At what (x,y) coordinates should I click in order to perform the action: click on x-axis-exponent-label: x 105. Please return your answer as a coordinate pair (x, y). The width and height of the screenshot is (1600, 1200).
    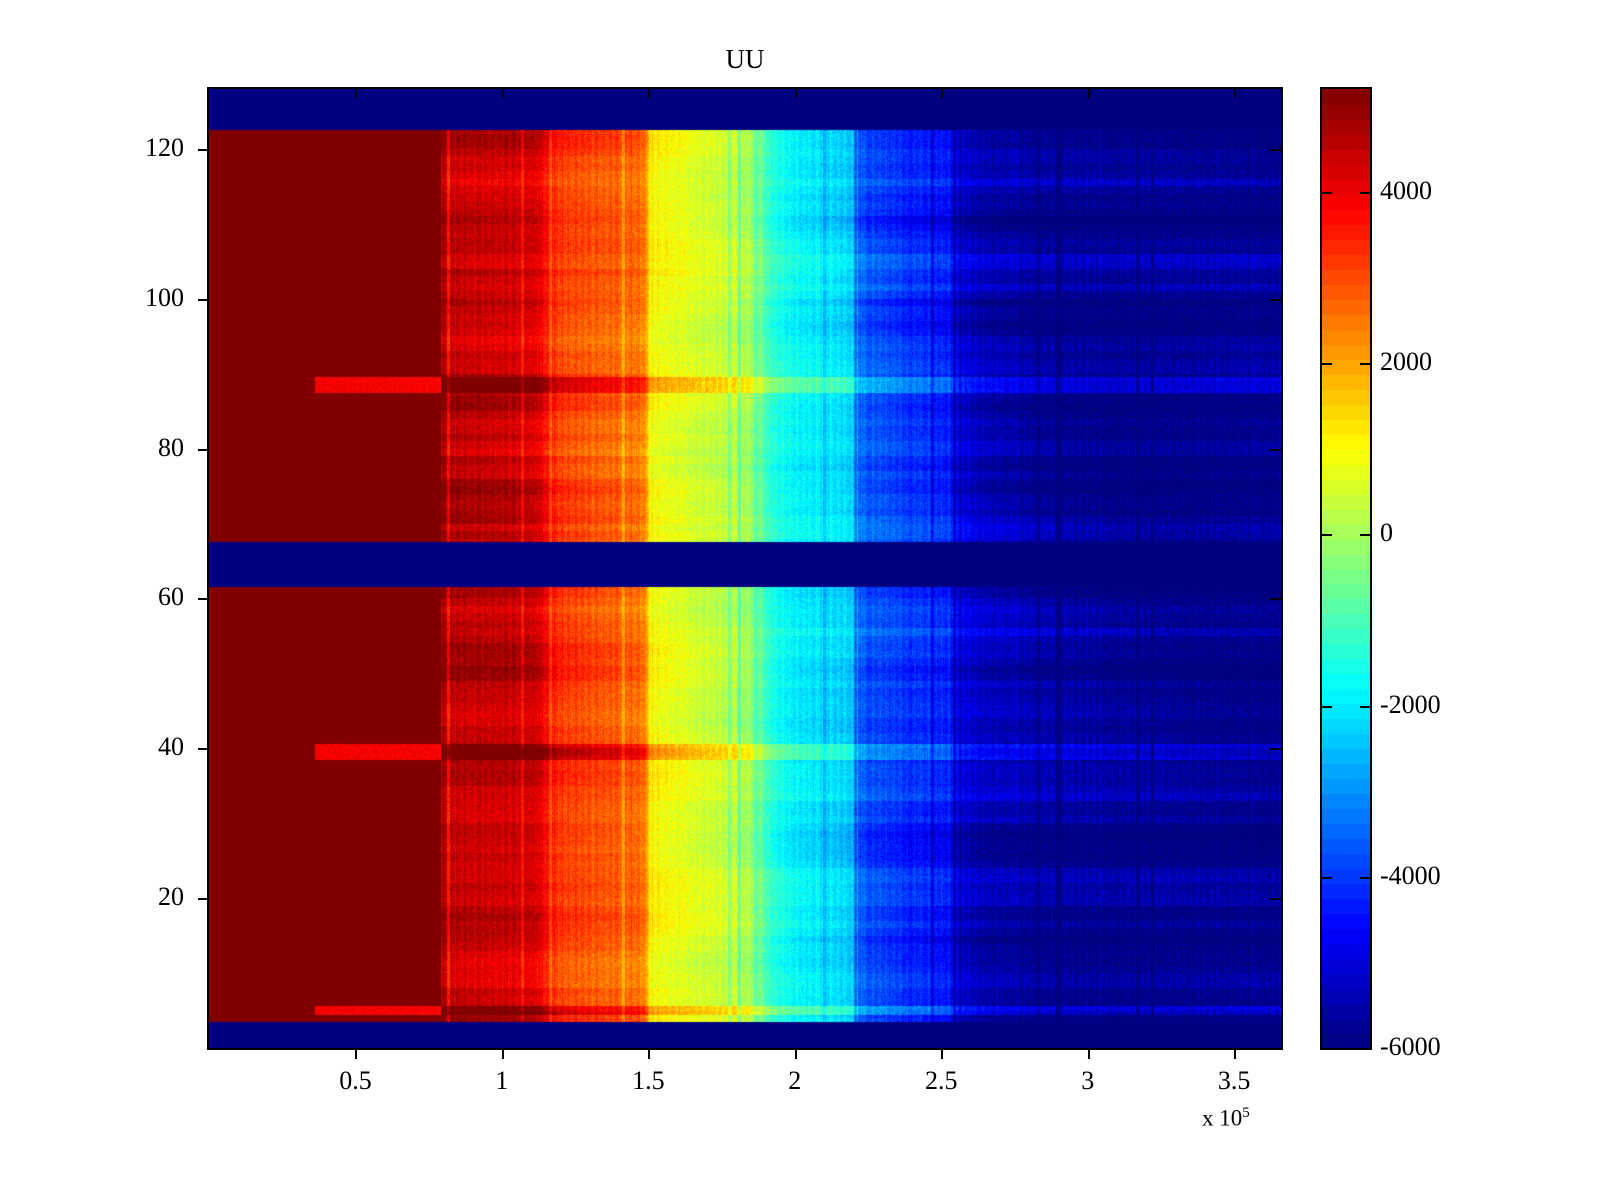
    Looking at the image, I should click on (1226, 1116).